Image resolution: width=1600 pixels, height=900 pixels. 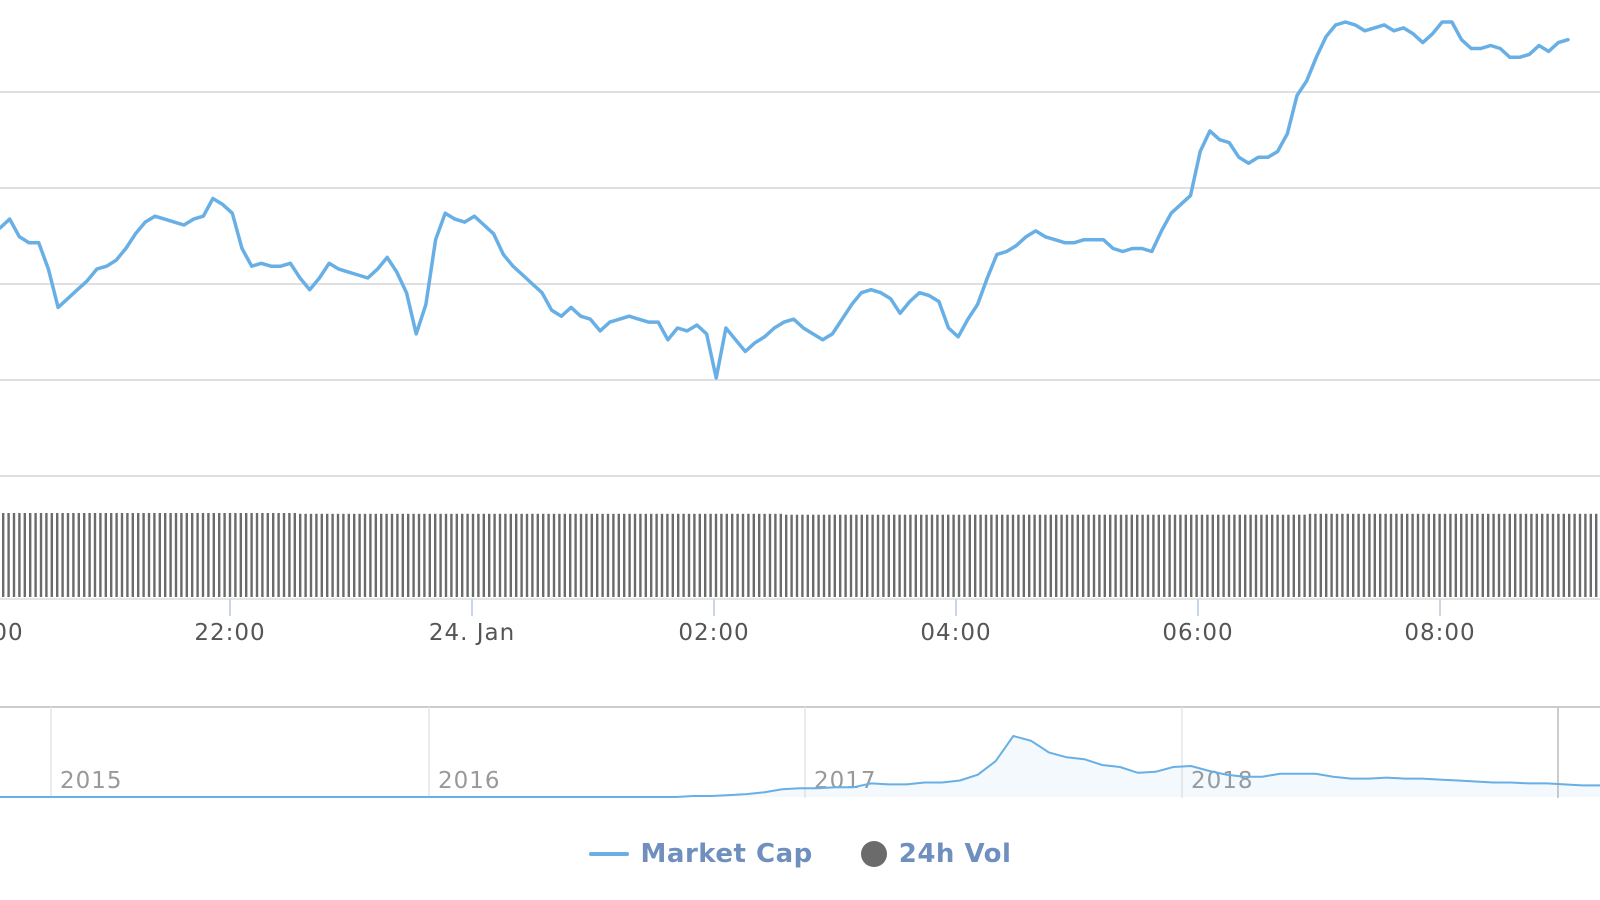 I want to click on volume-circle-icon, so click(x=873, y=854).